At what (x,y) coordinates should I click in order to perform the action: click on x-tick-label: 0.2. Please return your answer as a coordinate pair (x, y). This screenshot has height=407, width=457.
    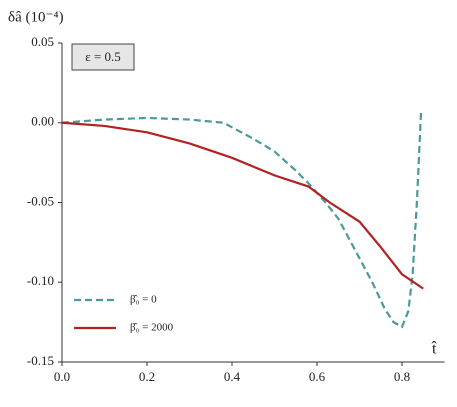
    Looking at the image, I should click on (147, 376).